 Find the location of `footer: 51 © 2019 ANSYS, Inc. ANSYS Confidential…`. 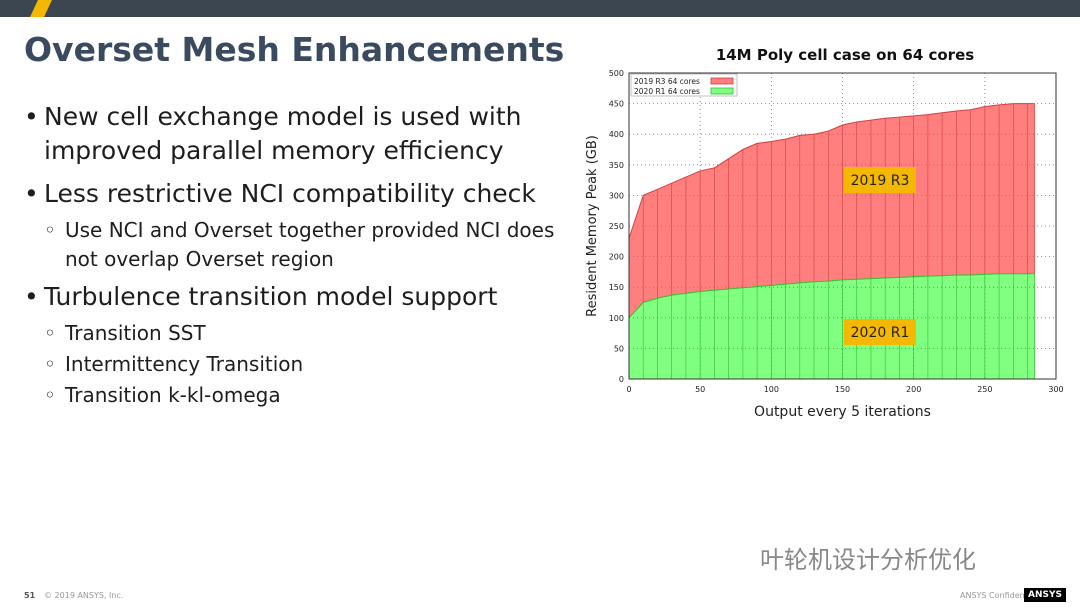

footer: 51 © 2019 ANSYS, Inc. ANSYS Confidential… is located at coordinates (540, 596).